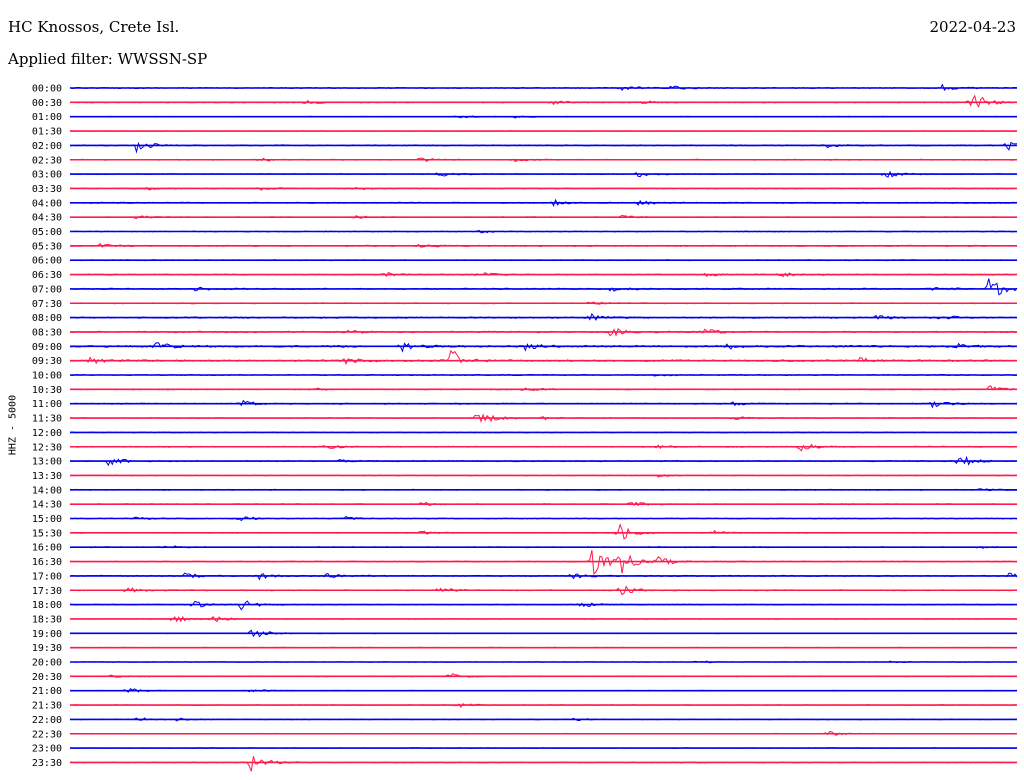  I want to click on time-tick-label: 09:30, so click(47, 361).